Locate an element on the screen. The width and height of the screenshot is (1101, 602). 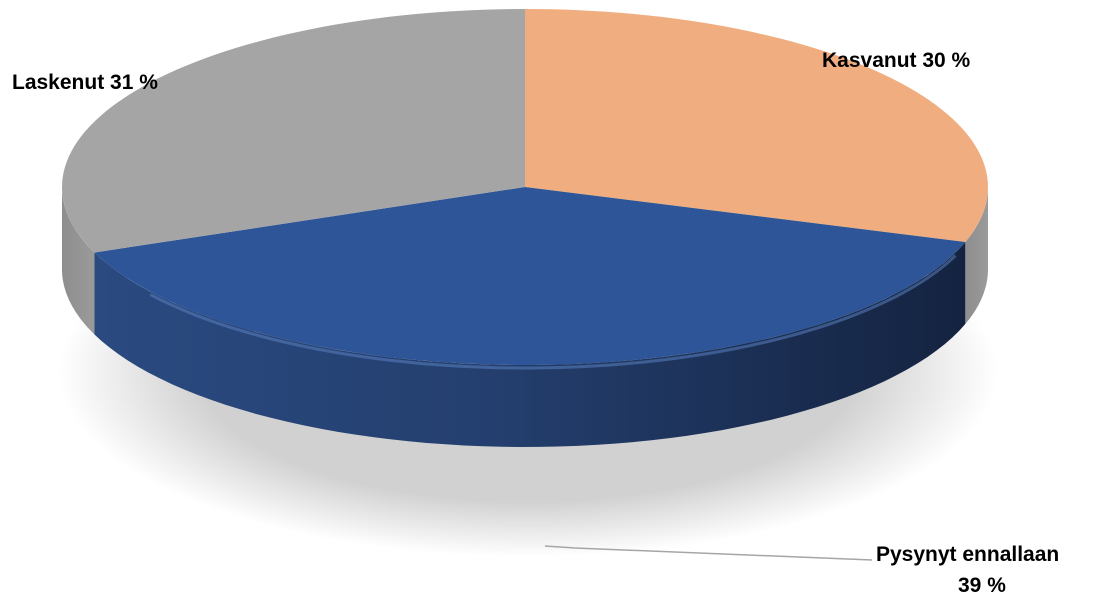
label-pysynyt-name: Pysynyt ennallaan is located at coordinates (967, 554).